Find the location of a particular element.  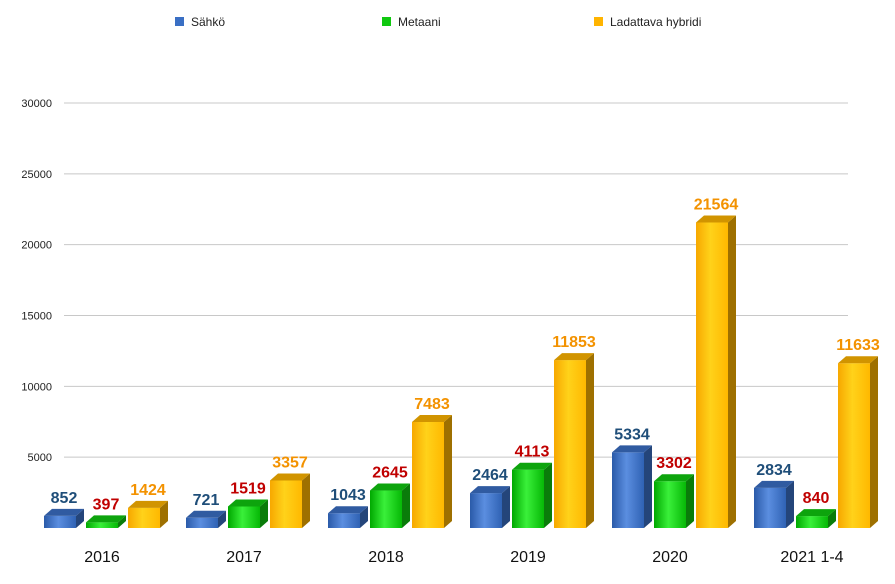

data-label: 7483 is located at coordinates (432, 404).